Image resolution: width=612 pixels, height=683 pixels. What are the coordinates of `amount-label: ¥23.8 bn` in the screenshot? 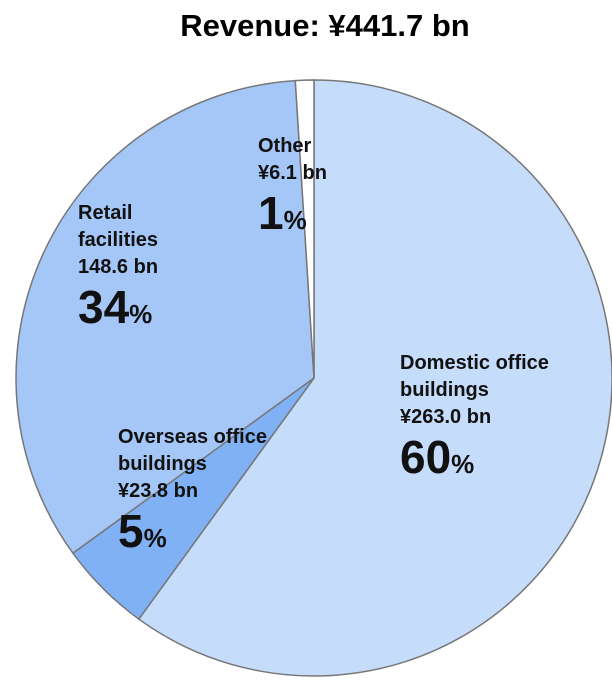 It's located at (158, 491).